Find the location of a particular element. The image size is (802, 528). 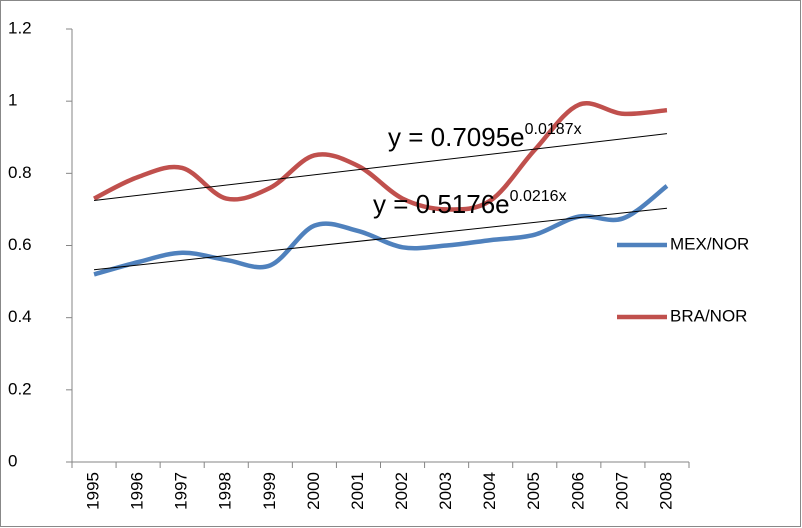

legend-label: MEX/NOR is located at coordinates (709, 243).